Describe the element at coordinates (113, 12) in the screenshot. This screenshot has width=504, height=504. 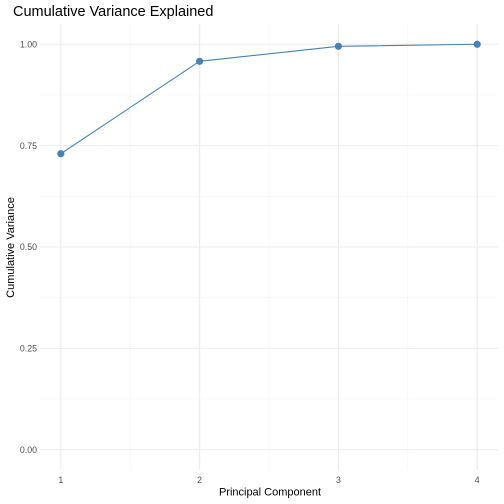
I see `chart-title: Cumulative Variance Explained` at that location.